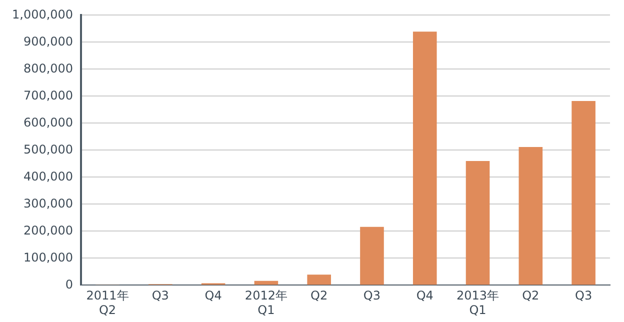  What do you see at coordinates (48, 257) in the screenshot?
I see `y-tick-label: 100,000` at bounding box center [48, 257].